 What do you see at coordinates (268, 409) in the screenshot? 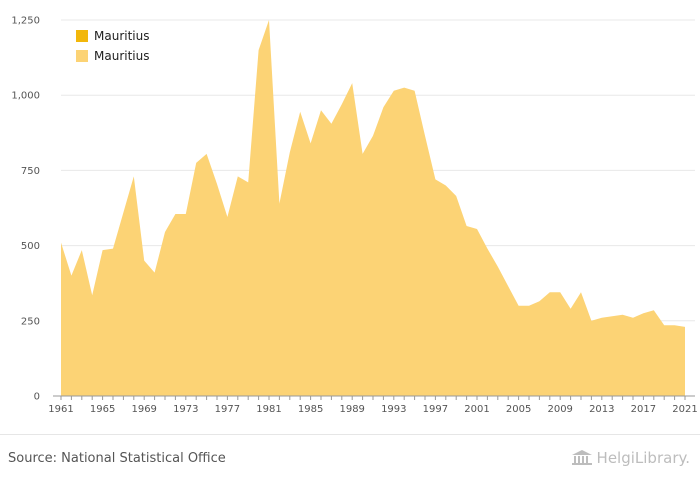
I see `x-tick-label: 1981` at bounding box center [268, 409].